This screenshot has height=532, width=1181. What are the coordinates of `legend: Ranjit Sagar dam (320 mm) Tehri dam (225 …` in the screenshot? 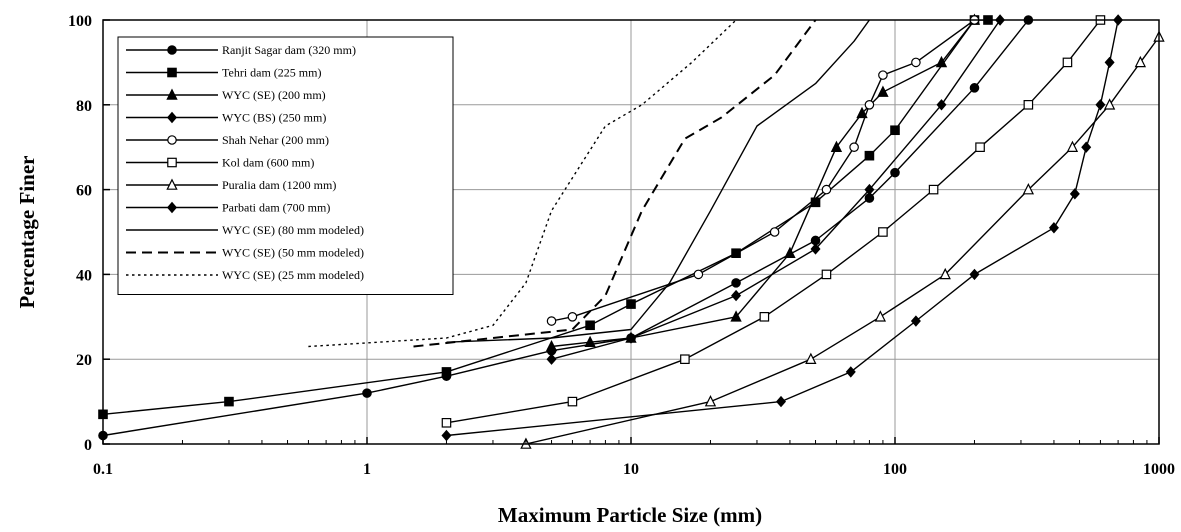 It's located at (285, 165).